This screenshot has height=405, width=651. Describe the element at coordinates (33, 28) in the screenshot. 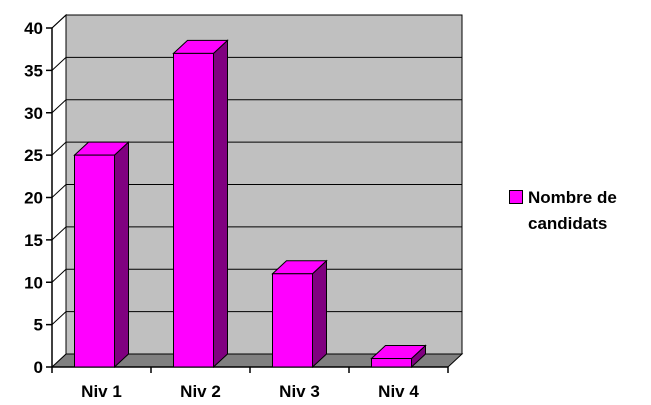

I see `y-tick-label: 40` at that location.